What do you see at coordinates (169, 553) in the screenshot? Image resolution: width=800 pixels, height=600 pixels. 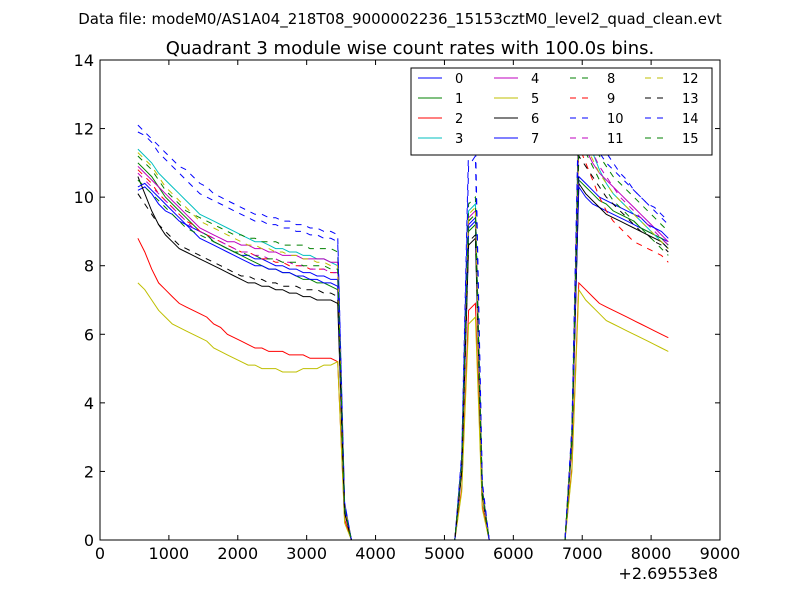 I see `x-tick-label: 1000` at bounding box center [169, 553].